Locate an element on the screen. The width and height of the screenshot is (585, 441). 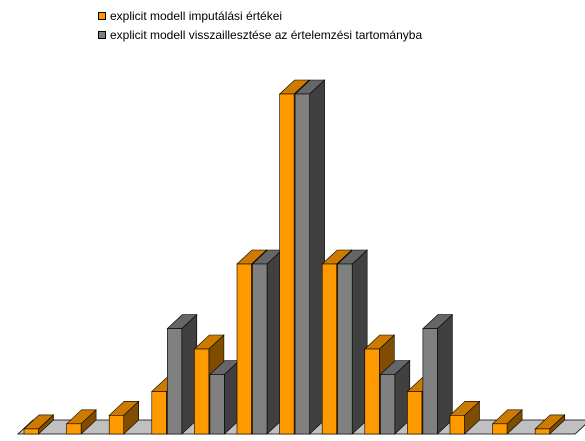
legend-item-series-1: explicit modell imputálási értékei is located at coordinates (260, 15).